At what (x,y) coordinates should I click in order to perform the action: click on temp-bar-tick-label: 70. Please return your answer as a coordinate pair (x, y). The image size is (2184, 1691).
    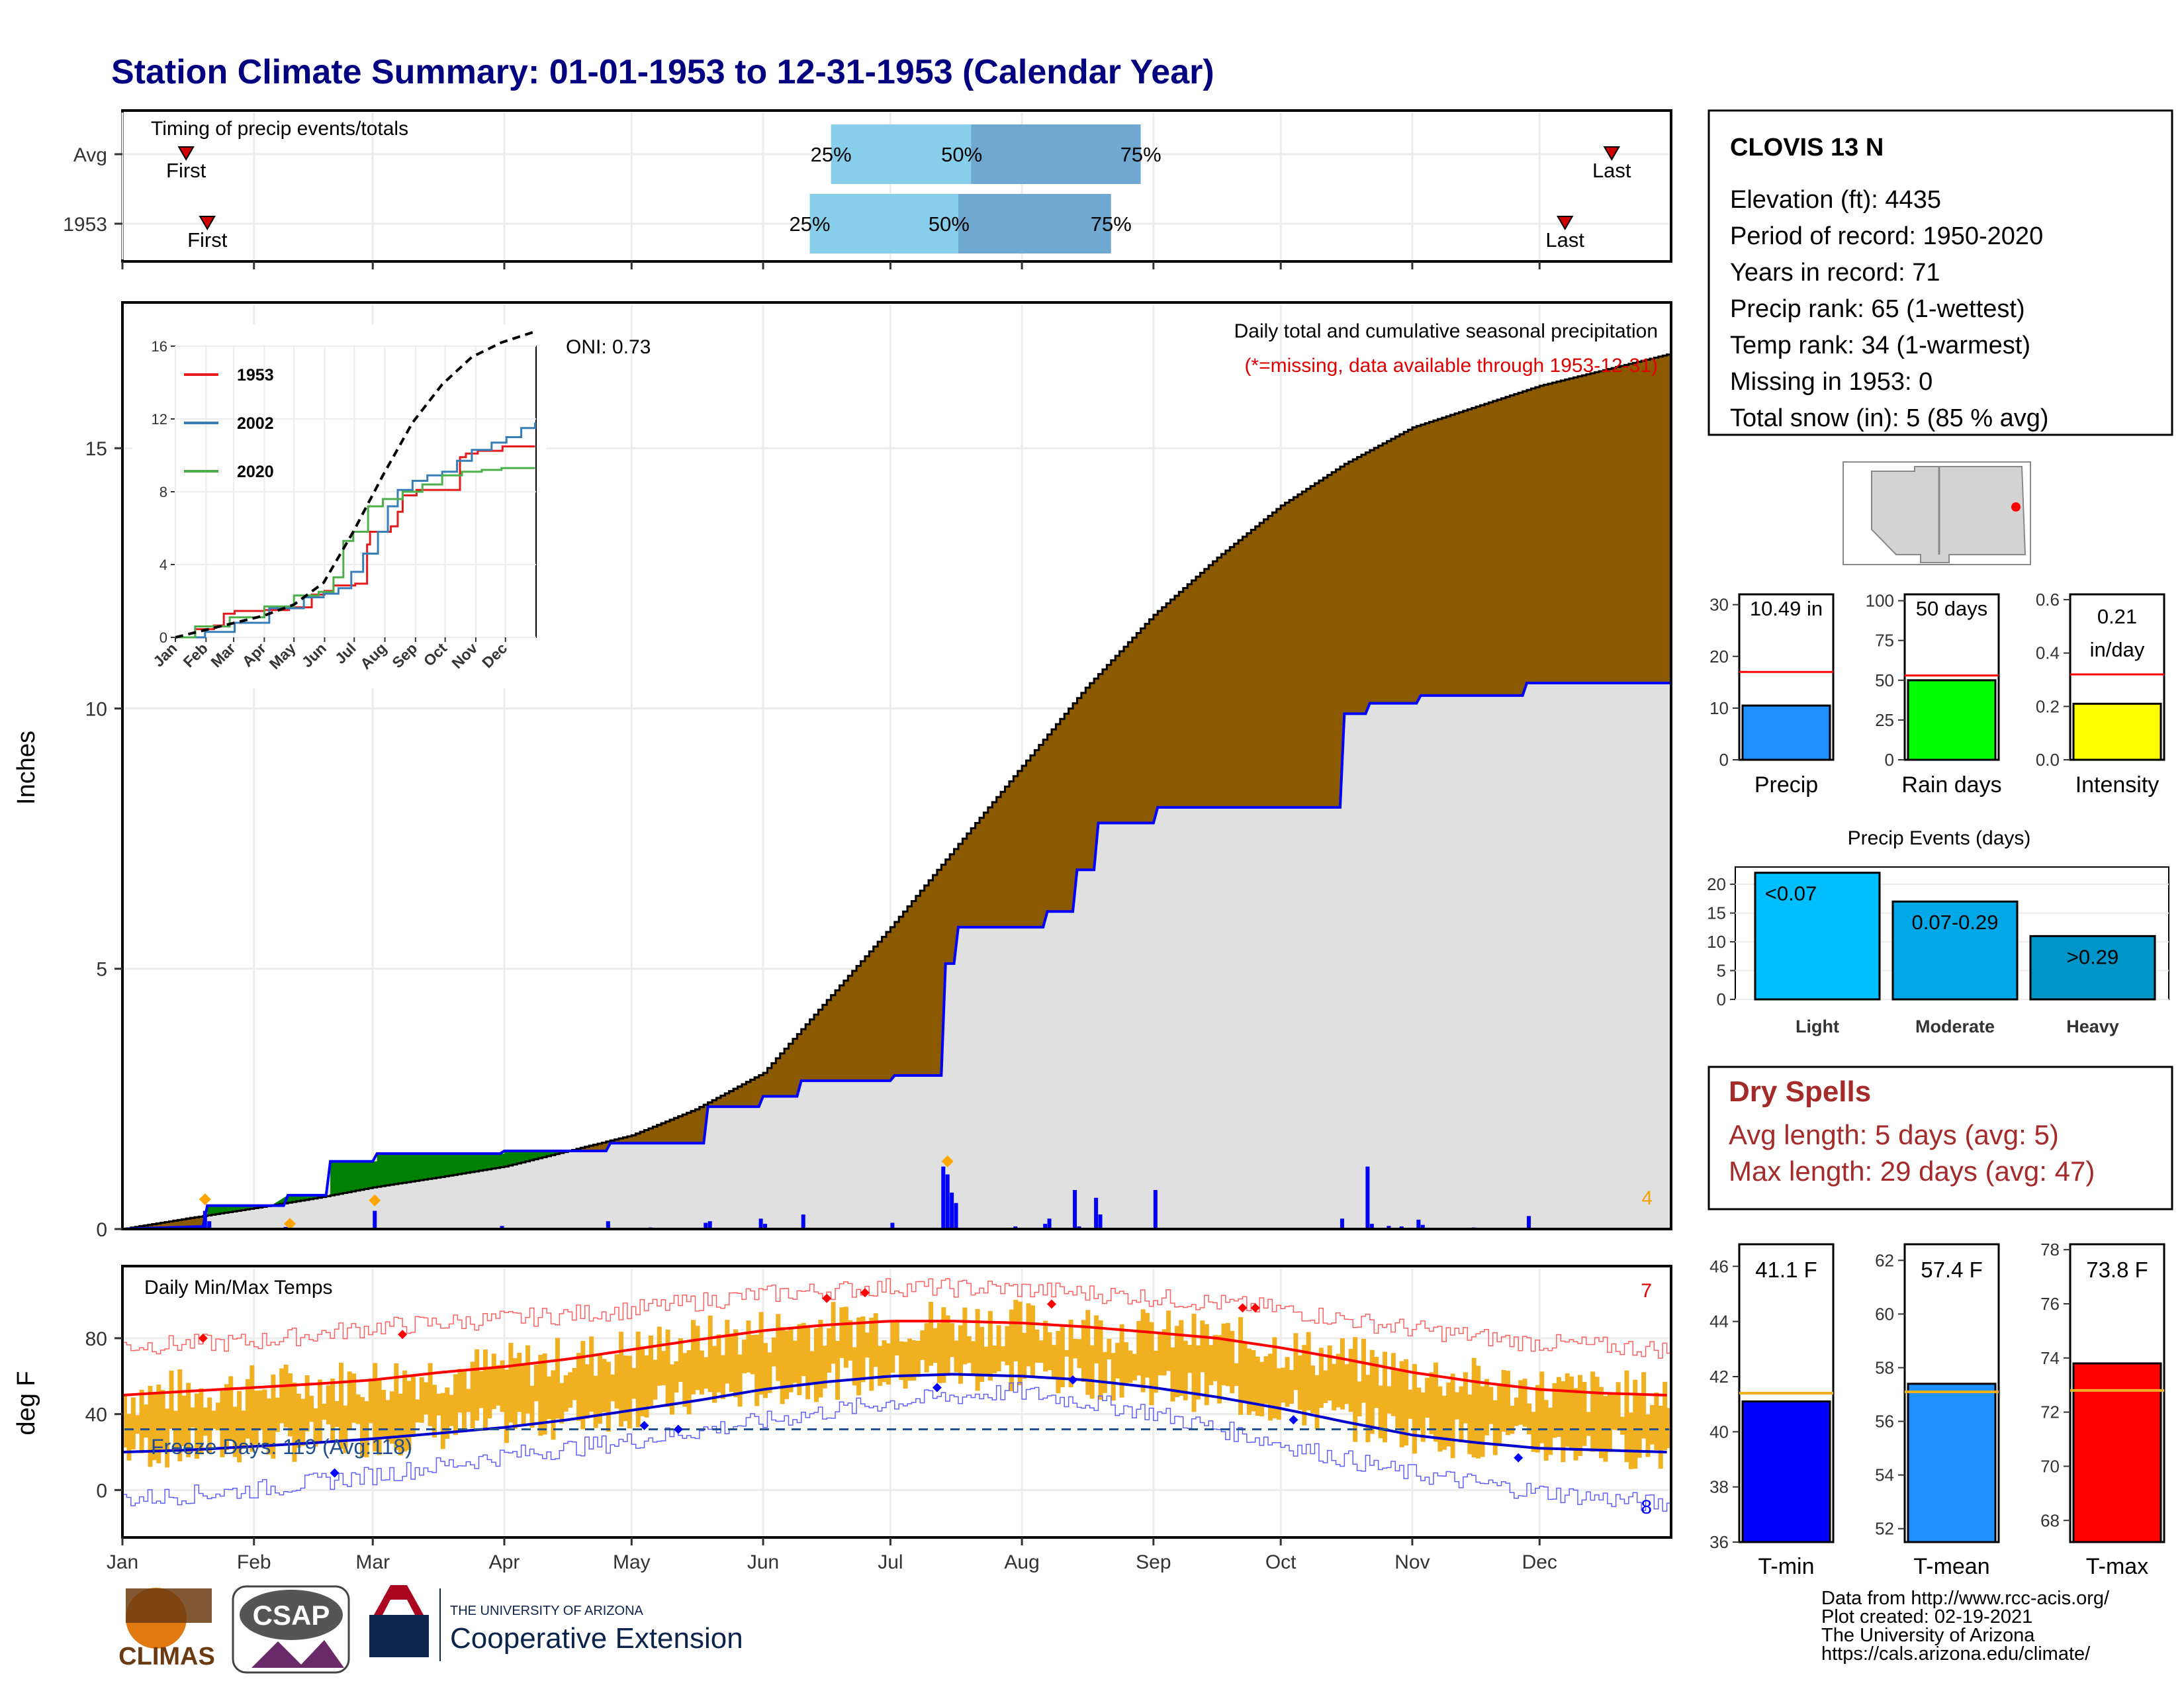
    Looking at the image, I should click on (2050, 1466).